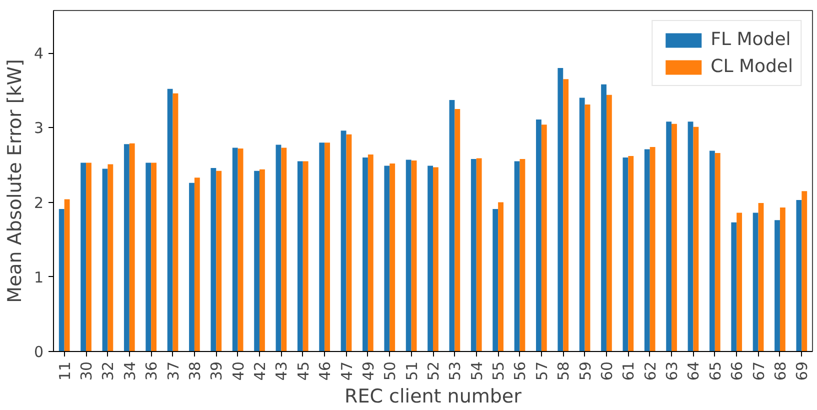  I want to click on y-tick-label: 4, so click(39, 53).